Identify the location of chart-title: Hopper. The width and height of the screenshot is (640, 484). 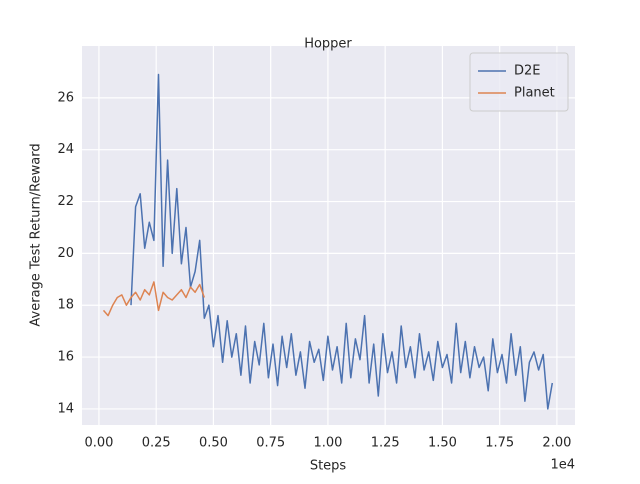
(328, 44).